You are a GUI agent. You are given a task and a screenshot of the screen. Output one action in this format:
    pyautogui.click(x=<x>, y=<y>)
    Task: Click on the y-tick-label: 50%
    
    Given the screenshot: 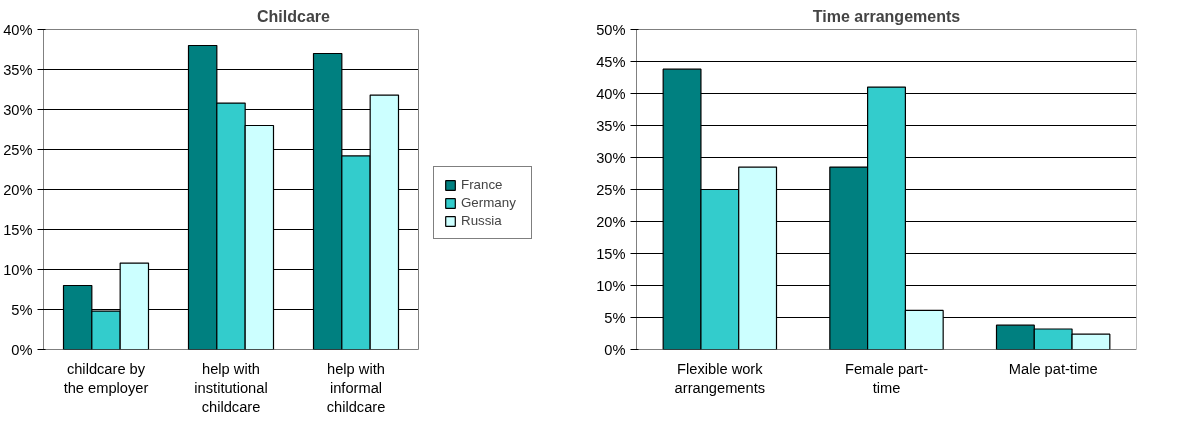 What is the action you would take?
    pyautogui.click(x=611, y=29)
    